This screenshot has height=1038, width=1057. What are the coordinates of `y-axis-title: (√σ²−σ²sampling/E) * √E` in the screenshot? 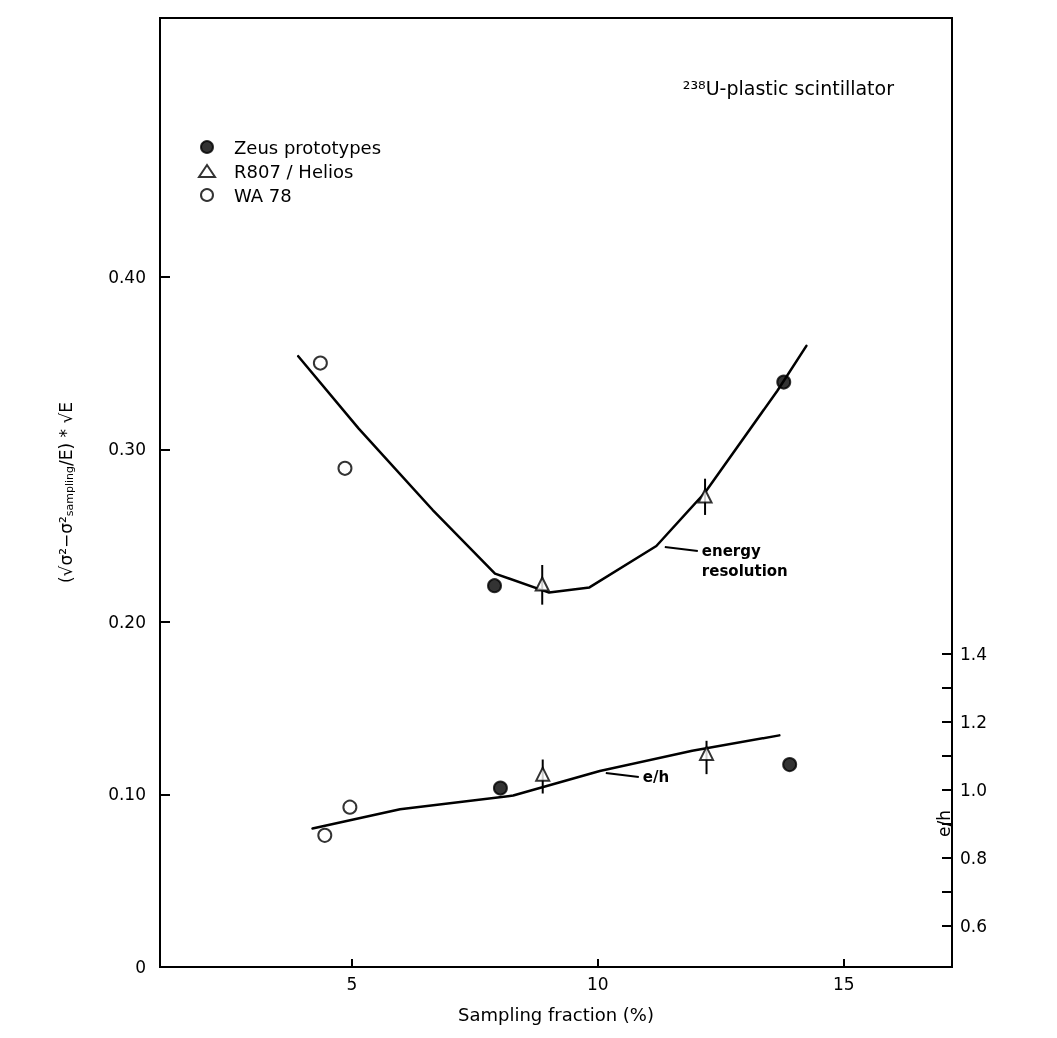 It's located at (65, 492).